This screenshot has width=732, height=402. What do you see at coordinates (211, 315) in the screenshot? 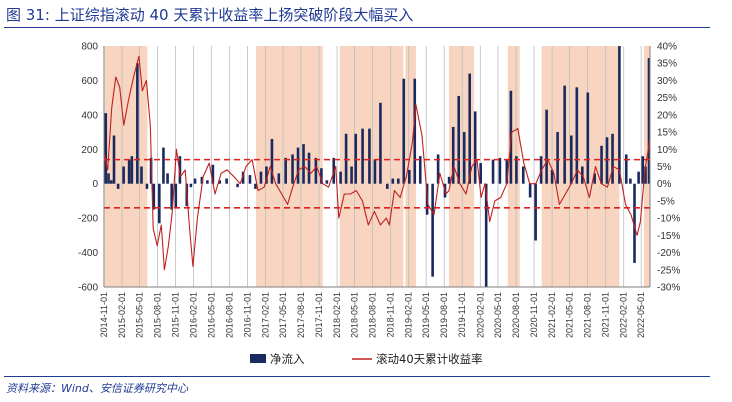
I see `x-tick-6: 2016-05-01` at bounding box center [211, 315].